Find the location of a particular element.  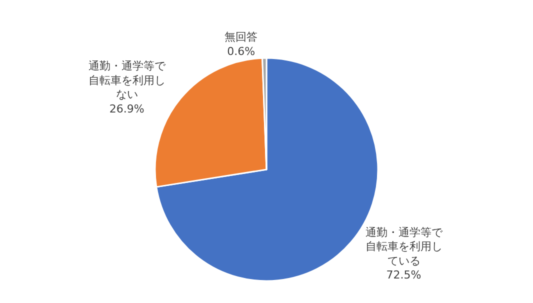

slice-label: 通勤・通学等で自転車を利用している is located at coordinates (404, 247).